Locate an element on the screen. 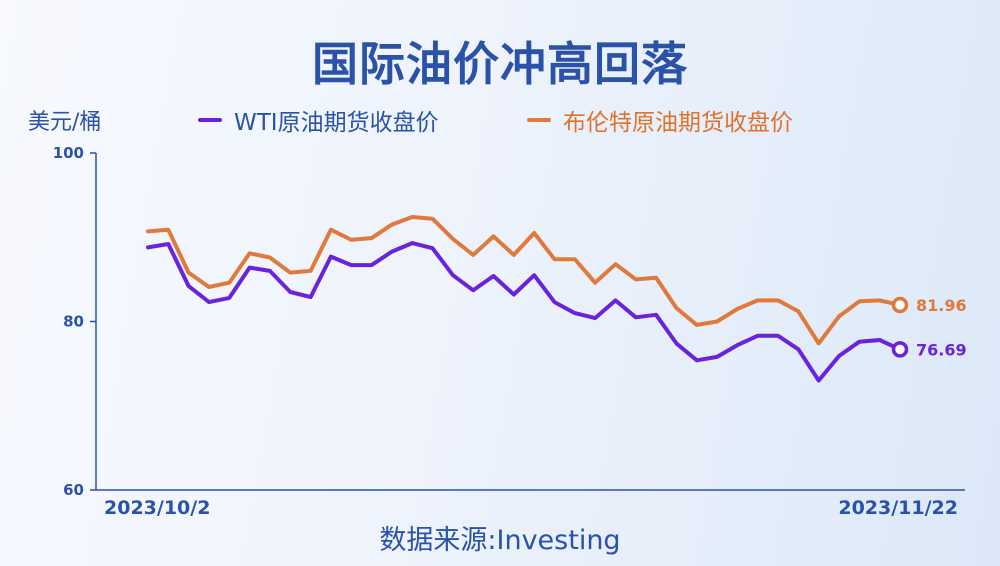 This screenshot has width=1000, height=566. y-tick-label: 100 is located at coordinates (68, 153).